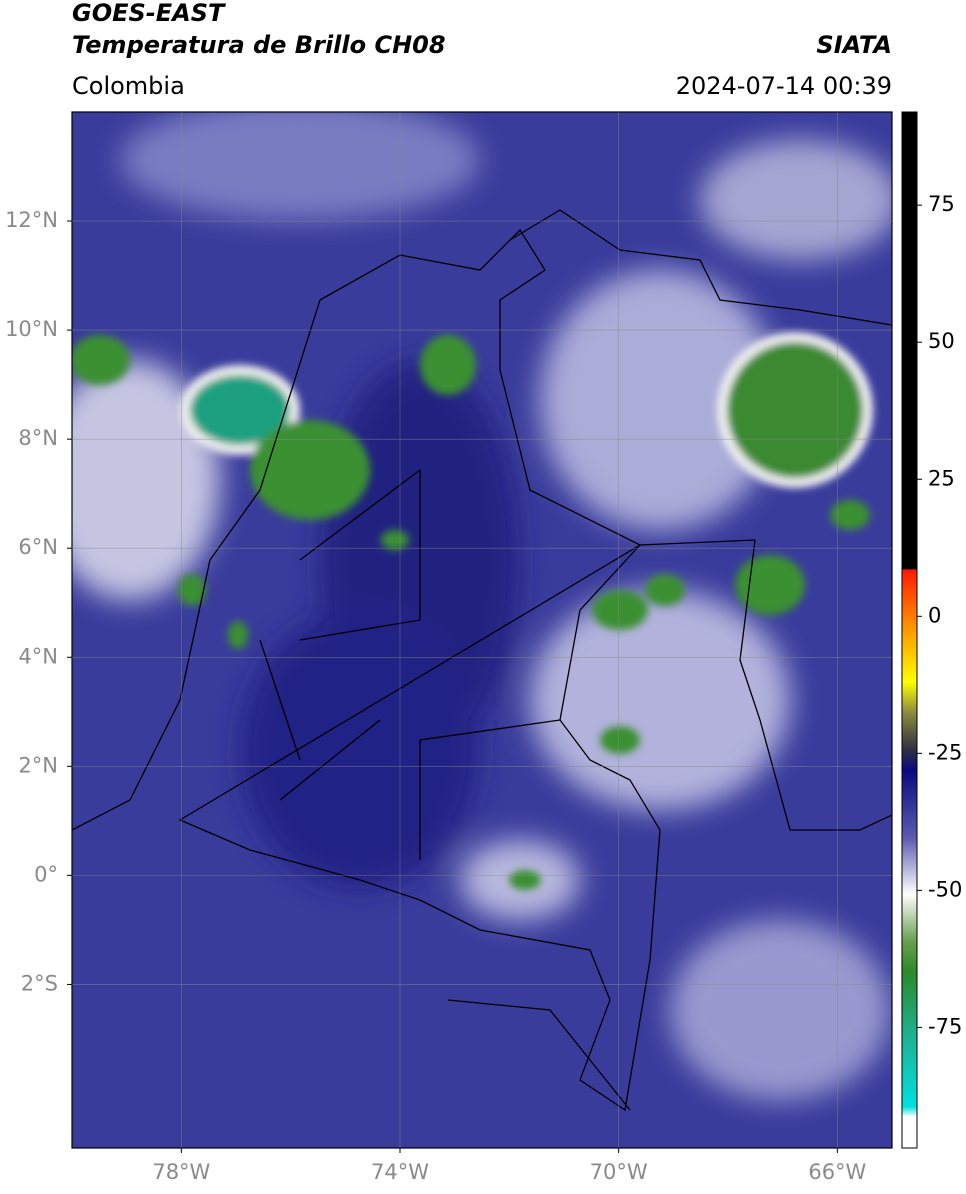 The height and width of the screenshot is (1194, 966). Describe the element at coordinates (38, 656) in the screenshot. I see `y-tick-label: 4°N` at that location.